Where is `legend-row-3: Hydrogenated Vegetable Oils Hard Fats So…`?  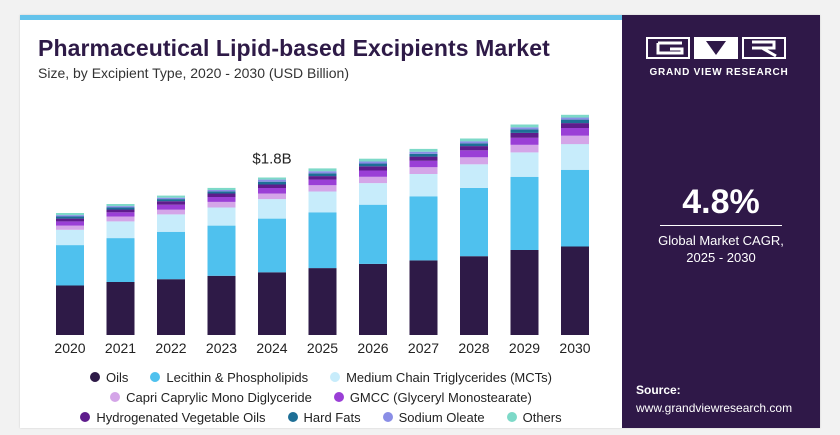 legend-row-3: Hydrogenated Vegetable Oils Hard Fats So… is located at coordinates (321, 417).